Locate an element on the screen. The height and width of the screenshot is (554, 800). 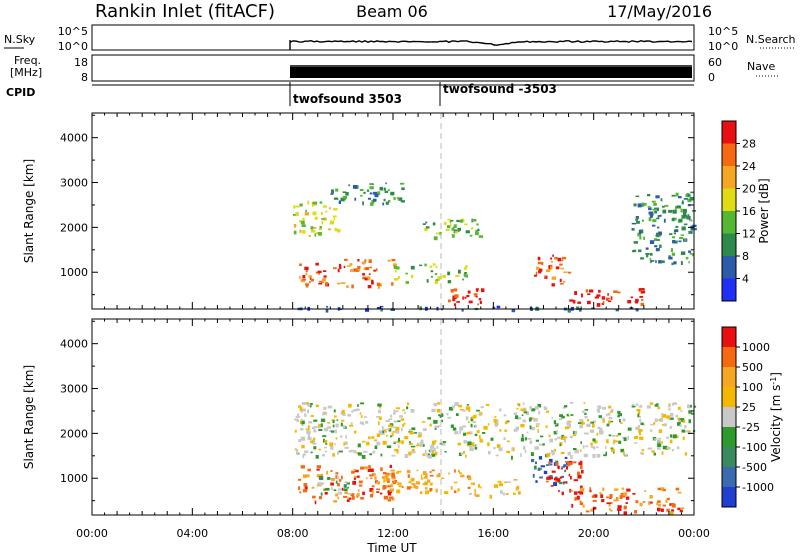
noise-left-label: N.Sky is located at coordinates (20, 39).